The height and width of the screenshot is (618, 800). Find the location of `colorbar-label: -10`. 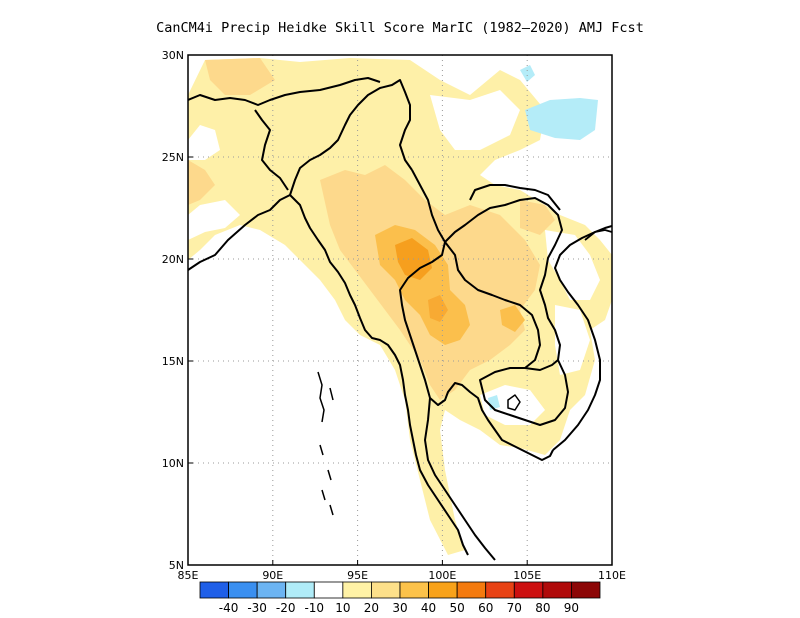

colorbar-label: -10 is located at coordinates (314, 608).